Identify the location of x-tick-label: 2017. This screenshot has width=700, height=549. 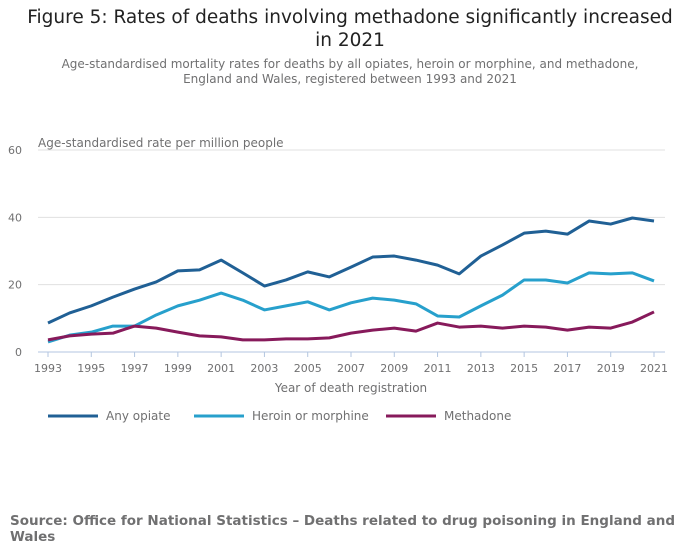
(567, 368).